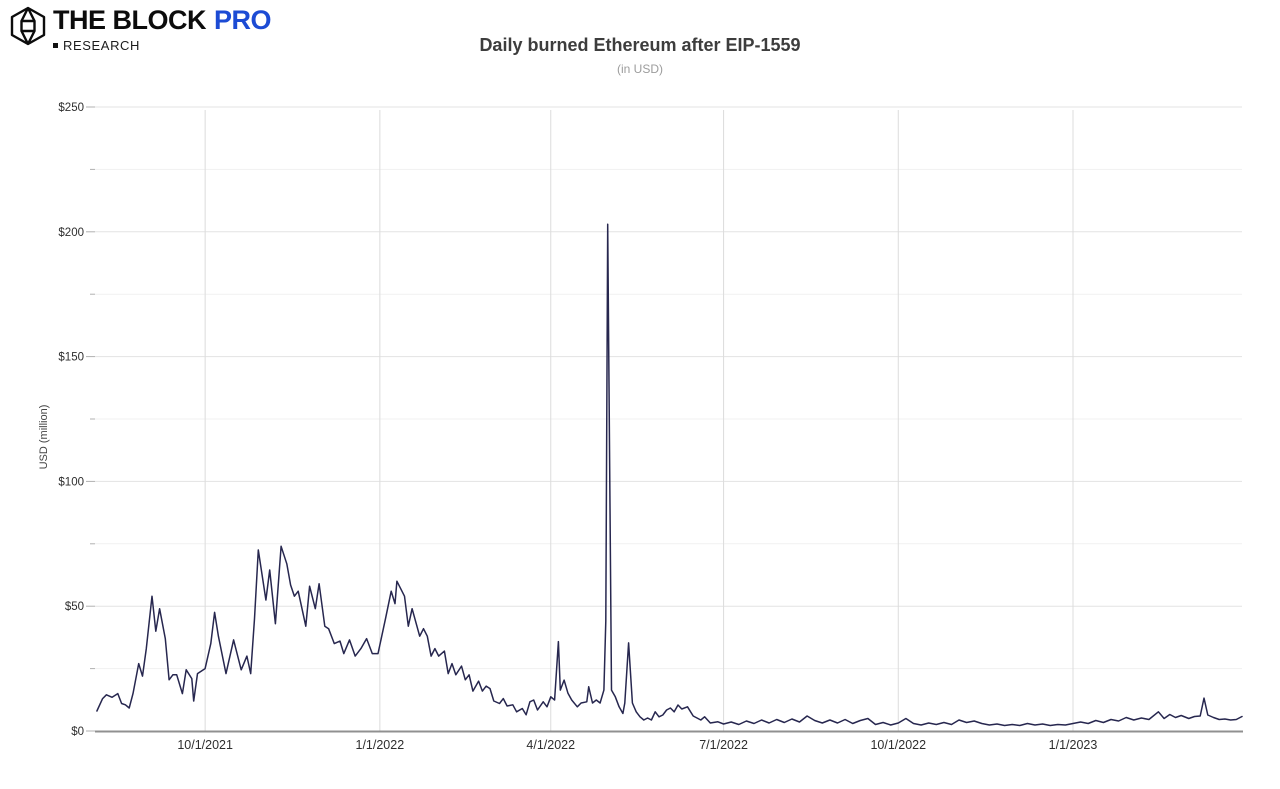  I want to click on y-tick-label: $0, so click(77, 732).